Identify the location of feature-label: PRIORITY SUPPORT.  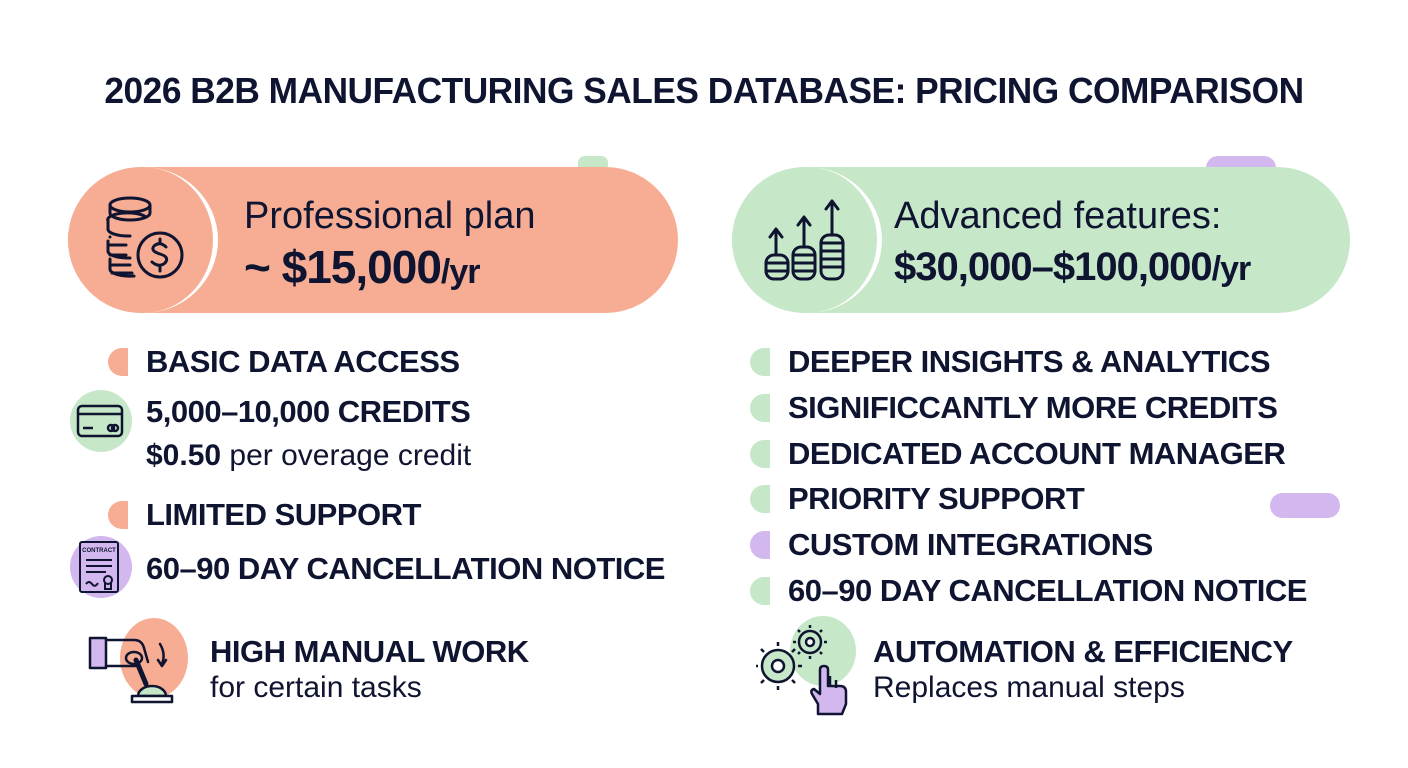
(936, 498).